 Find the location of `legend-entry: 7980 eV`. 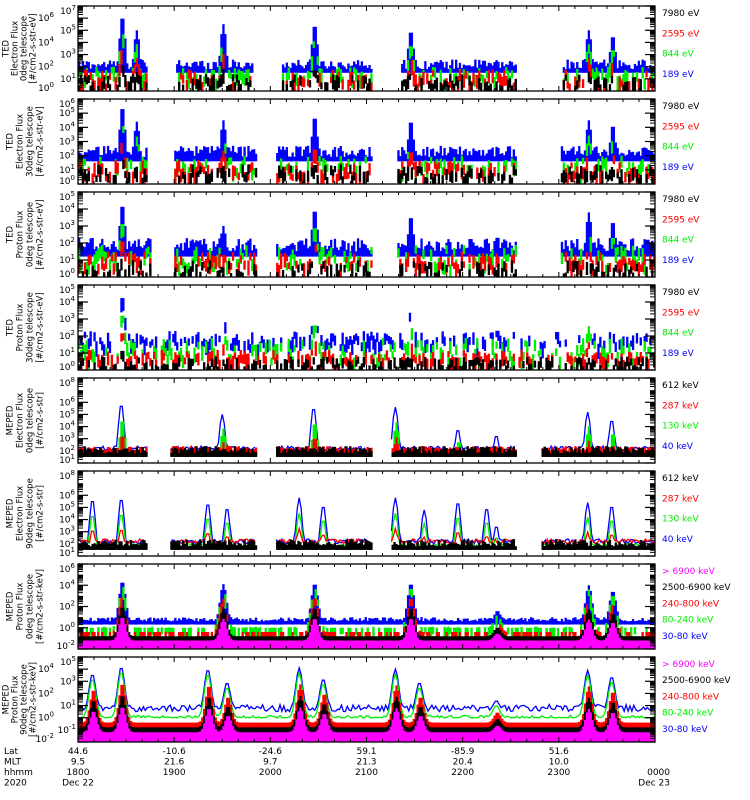

legend-entry: 7980 eV is located at coordinates (681, 14).